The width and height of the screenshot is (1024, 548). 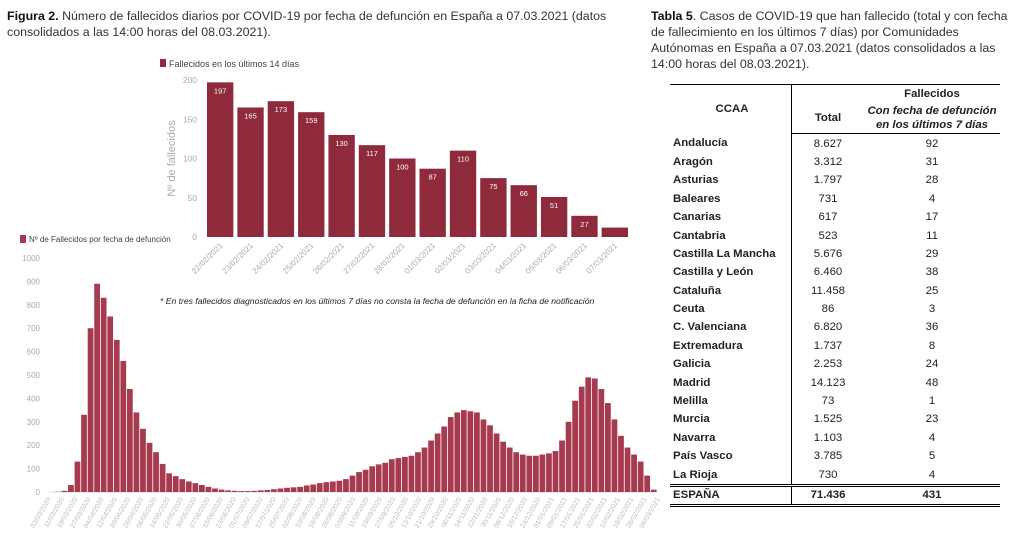 I want to click on ccaa-cell: Castilla y León, so click(x=713, y=272).